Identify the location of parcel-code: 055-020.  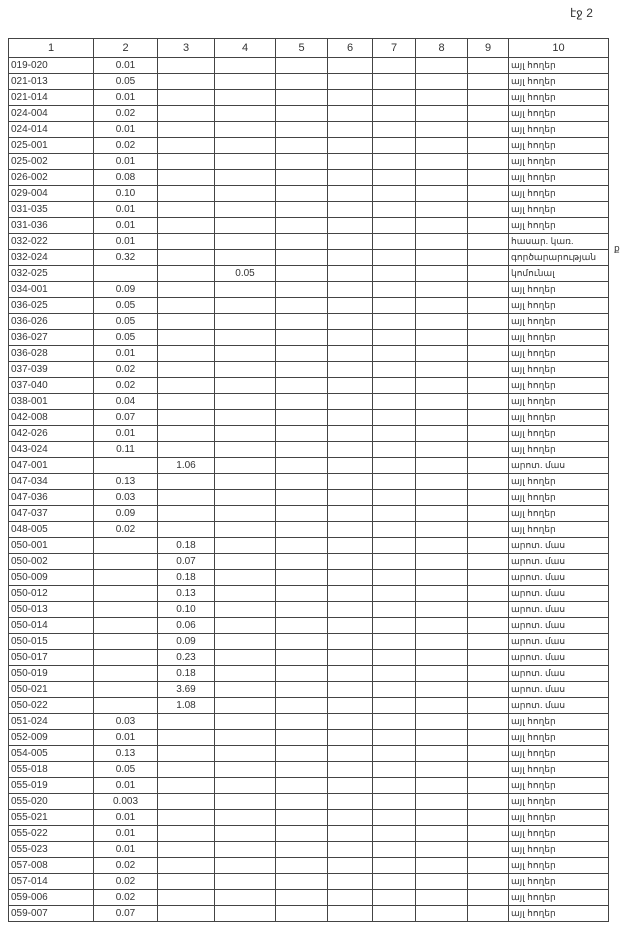
(51, 801).